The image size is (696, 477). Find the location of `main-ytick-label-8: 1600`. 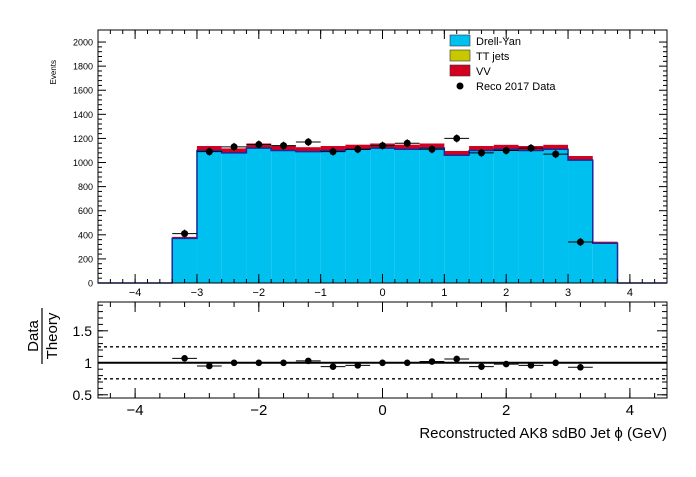

main-ytick-label-8: 1600 is located at coordinates (83, 91).